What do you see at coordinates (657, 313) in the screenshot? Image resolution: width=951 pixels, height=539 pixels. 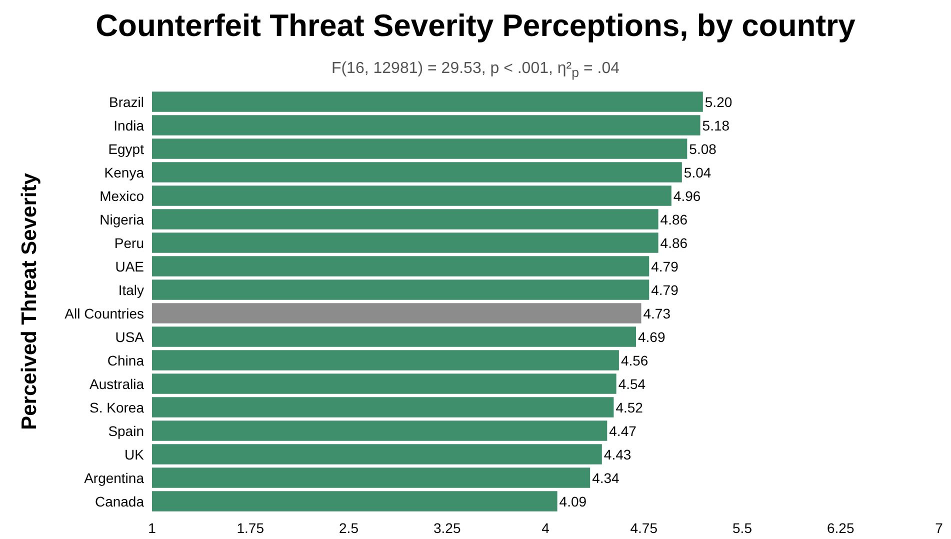 I see `data-label: 4.73` at bounding box center [657, 313].